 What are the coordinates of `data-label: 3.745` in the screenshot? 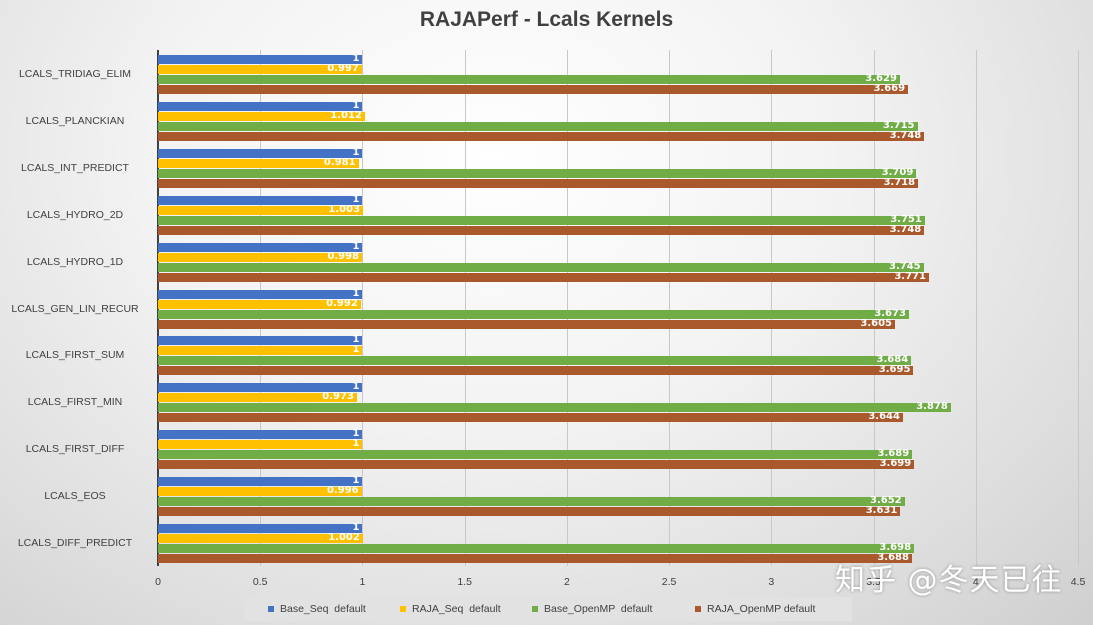 It's located at (905, 266).